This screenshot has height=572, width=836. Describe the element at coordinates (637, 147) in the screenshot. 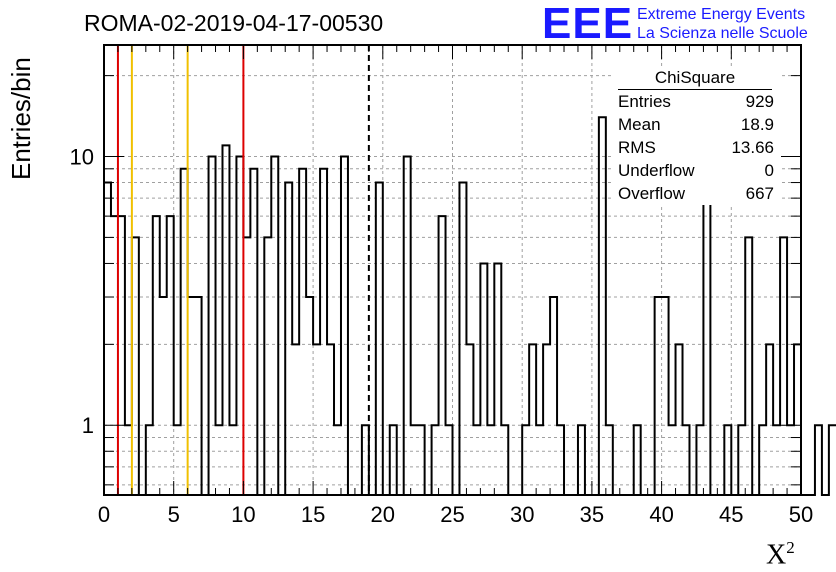

I see `stats-label: RMS` at that location.